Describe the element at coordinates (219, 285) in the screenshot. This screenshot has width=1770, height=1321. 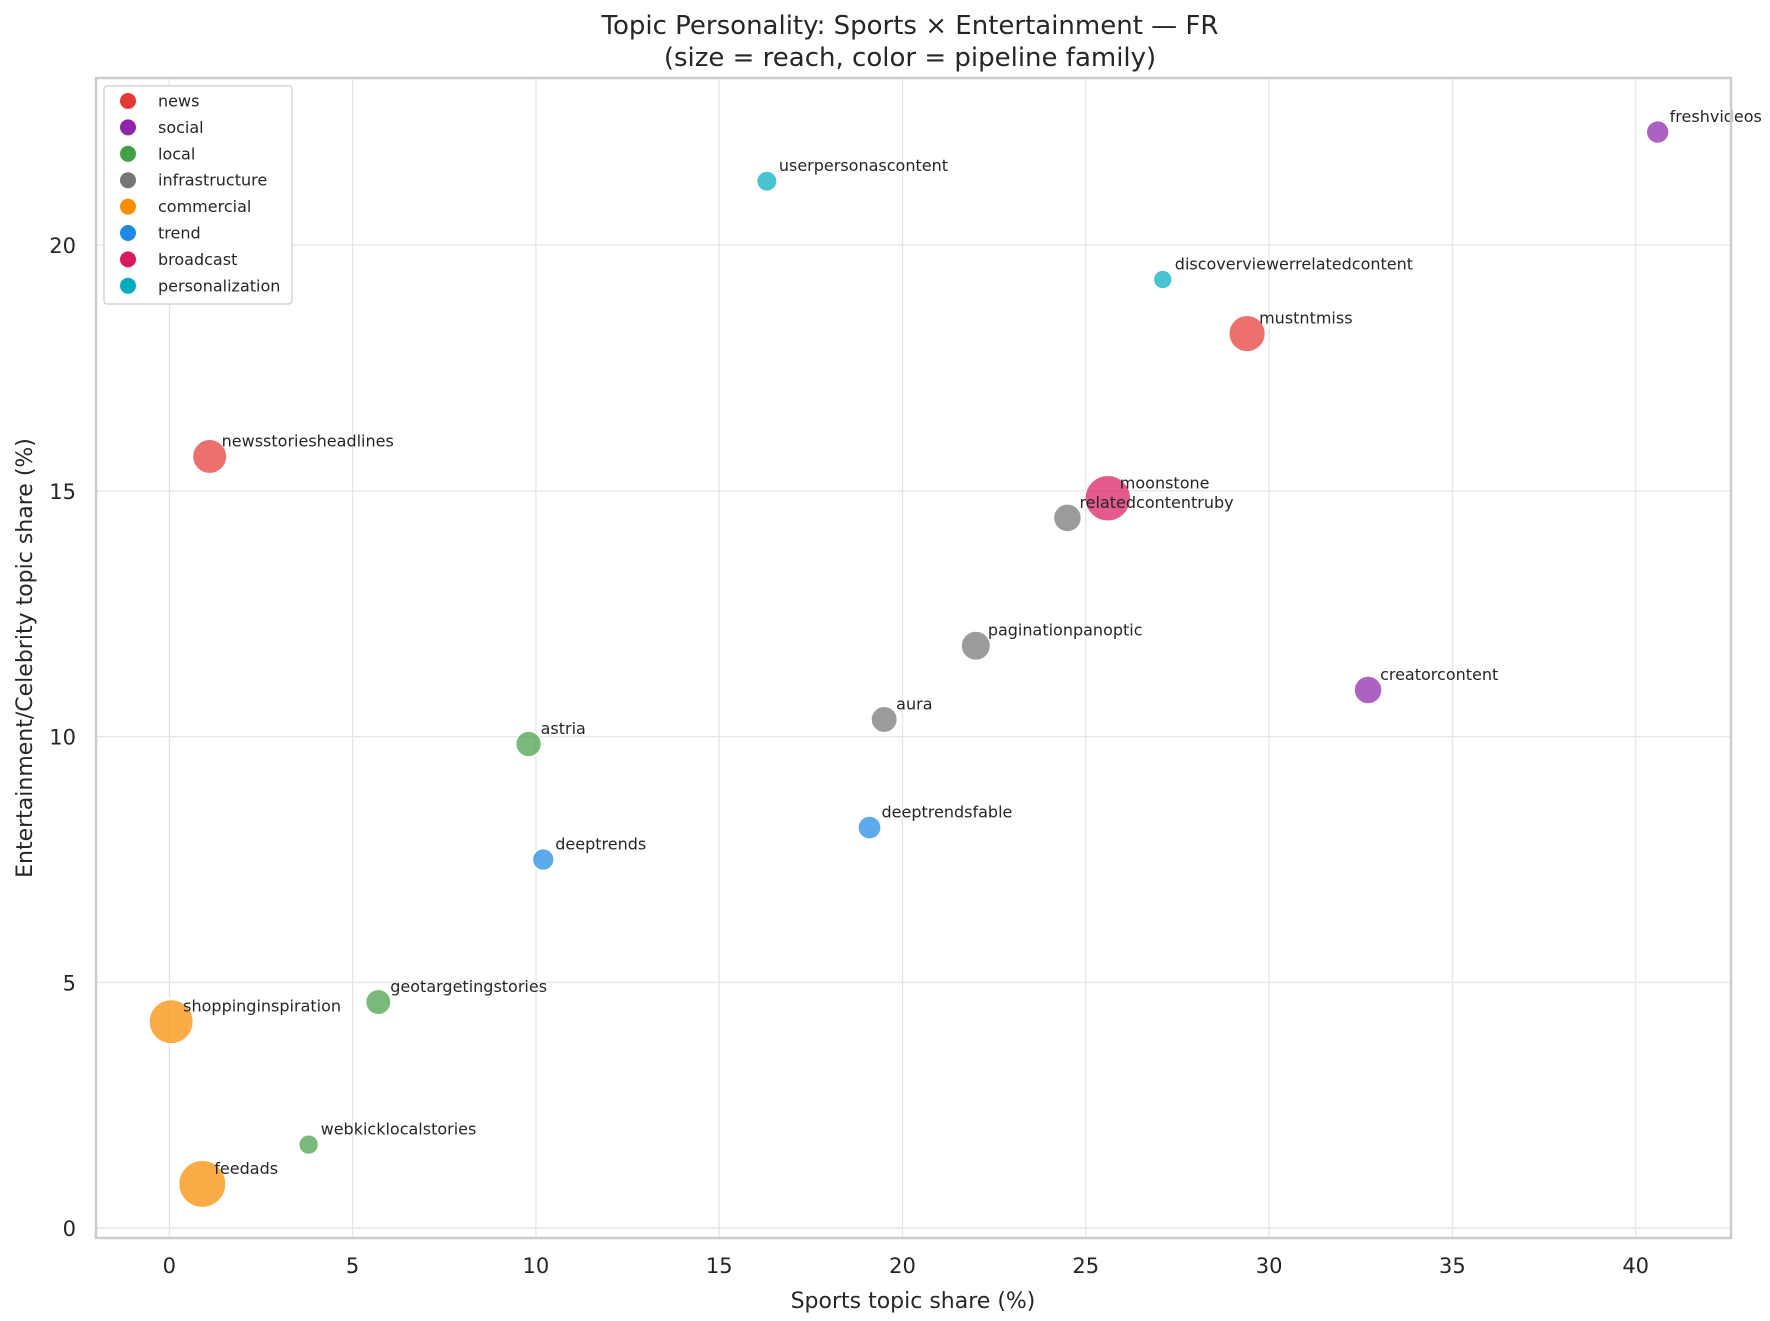
I see `legend-label-personalization: personalization` at that location.